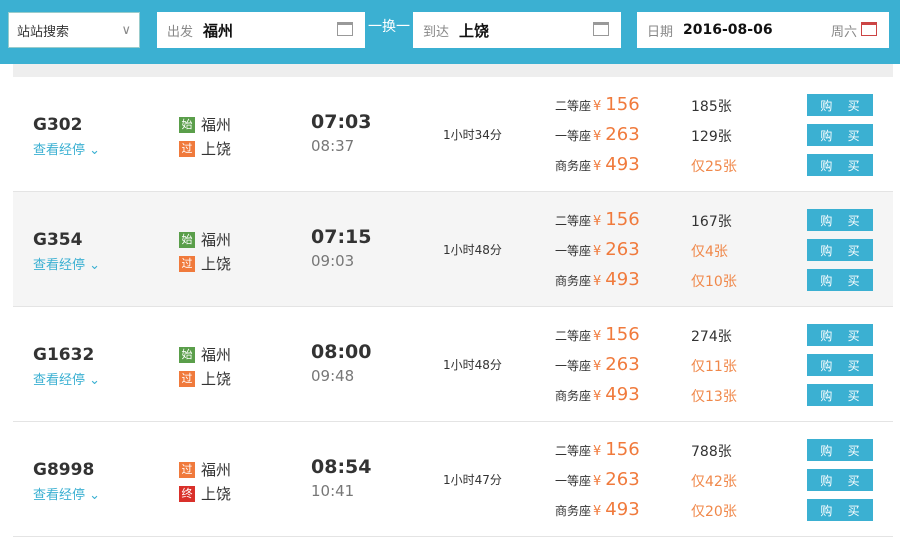  What do you see at coordinates (333, 261) in the screenshot?
I see `arrival-time: 09:03` at bounding box center [333, 261].